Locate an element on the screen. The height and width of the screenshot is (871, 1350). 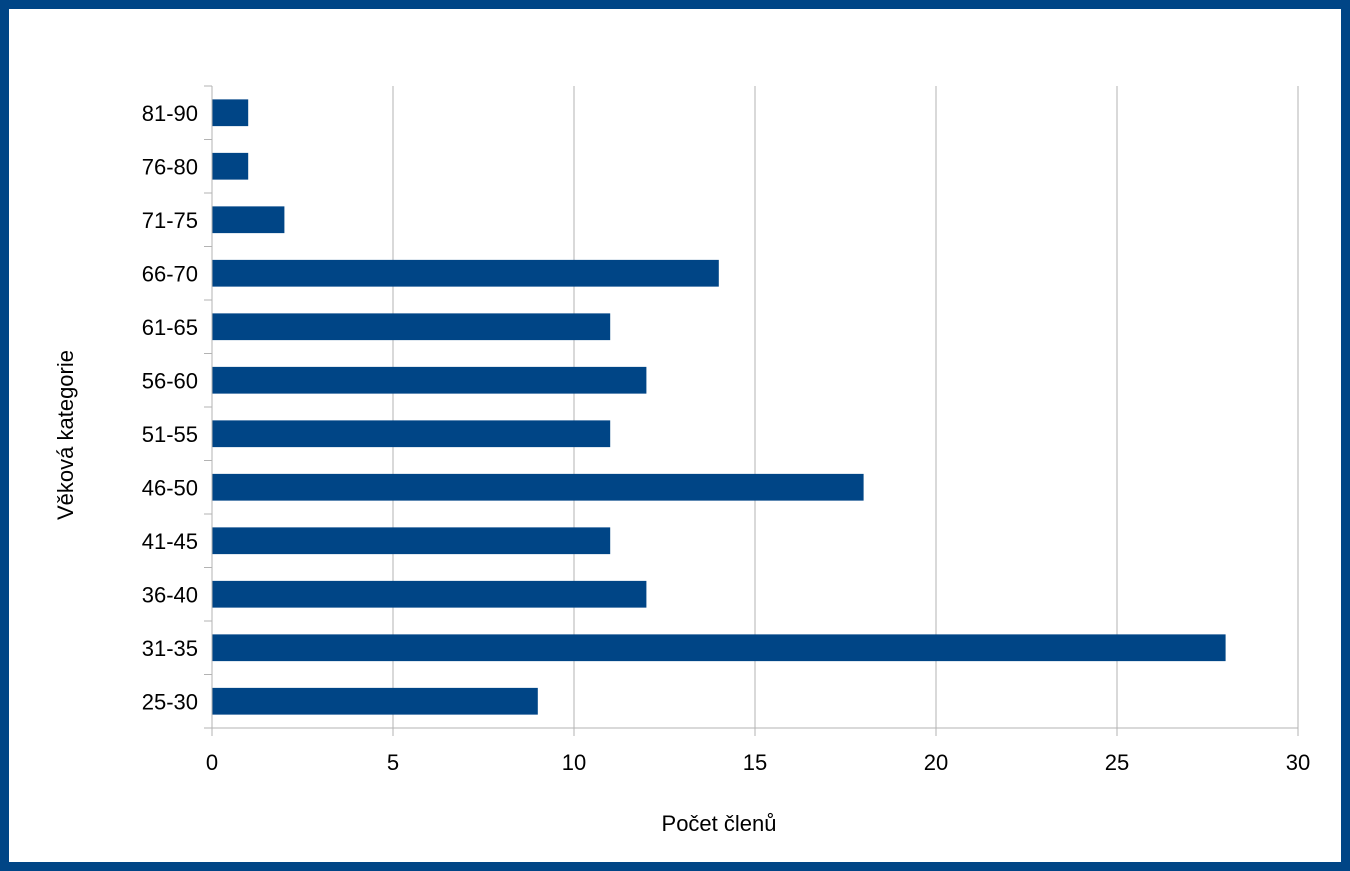
y-tick-label: 31-35 is located at coordinates (170, 648).